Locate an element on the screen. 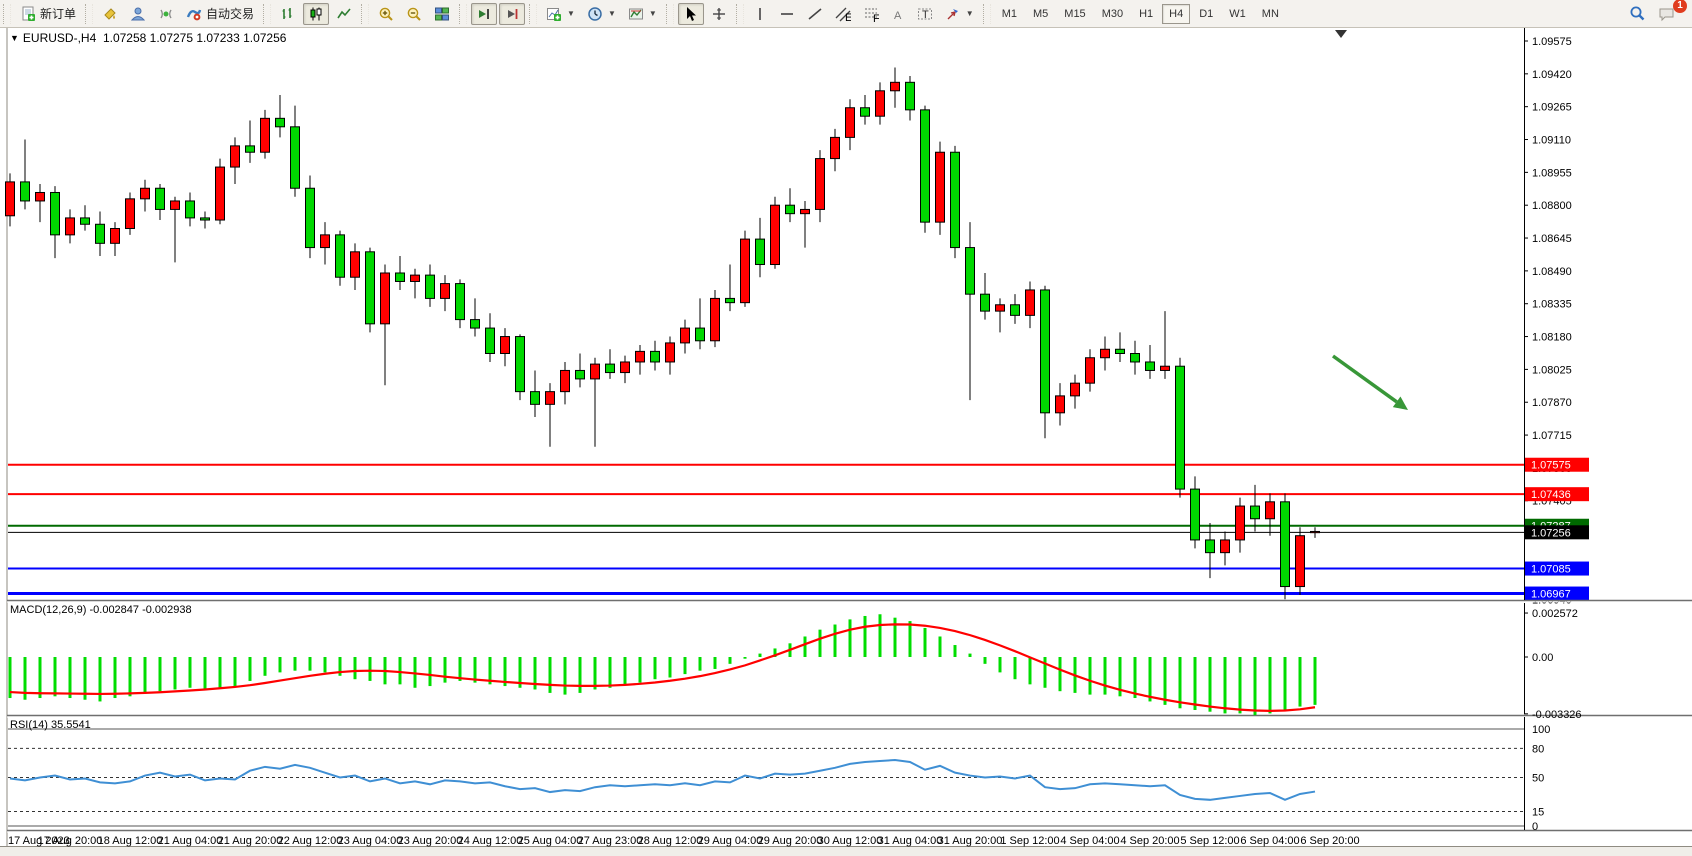 The width and height of the screenshot is (1692, 856). periods-button: ▼ is located at coordinates (601, 14).